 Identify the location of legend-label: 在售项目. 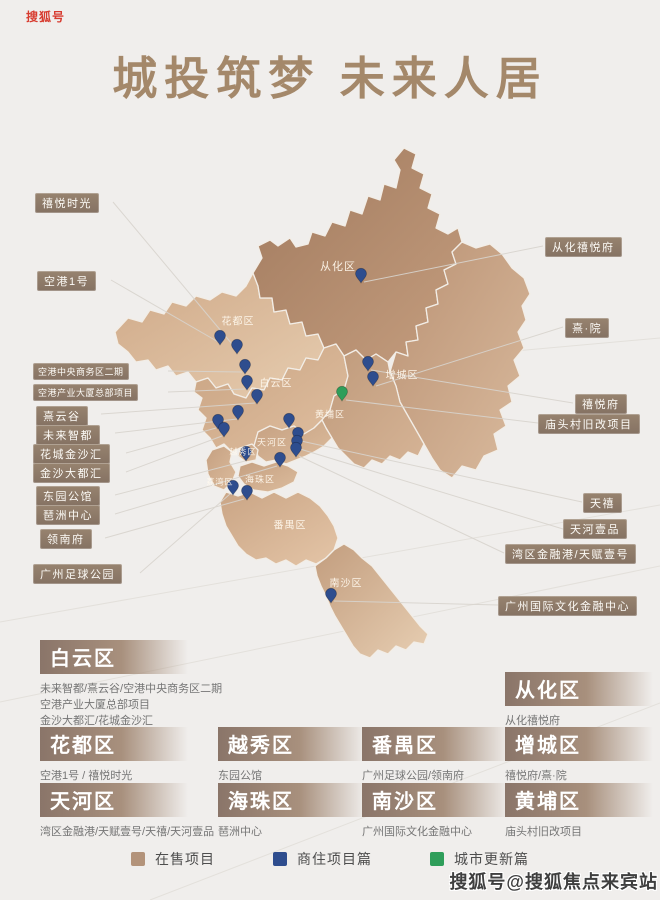
(185, 859).